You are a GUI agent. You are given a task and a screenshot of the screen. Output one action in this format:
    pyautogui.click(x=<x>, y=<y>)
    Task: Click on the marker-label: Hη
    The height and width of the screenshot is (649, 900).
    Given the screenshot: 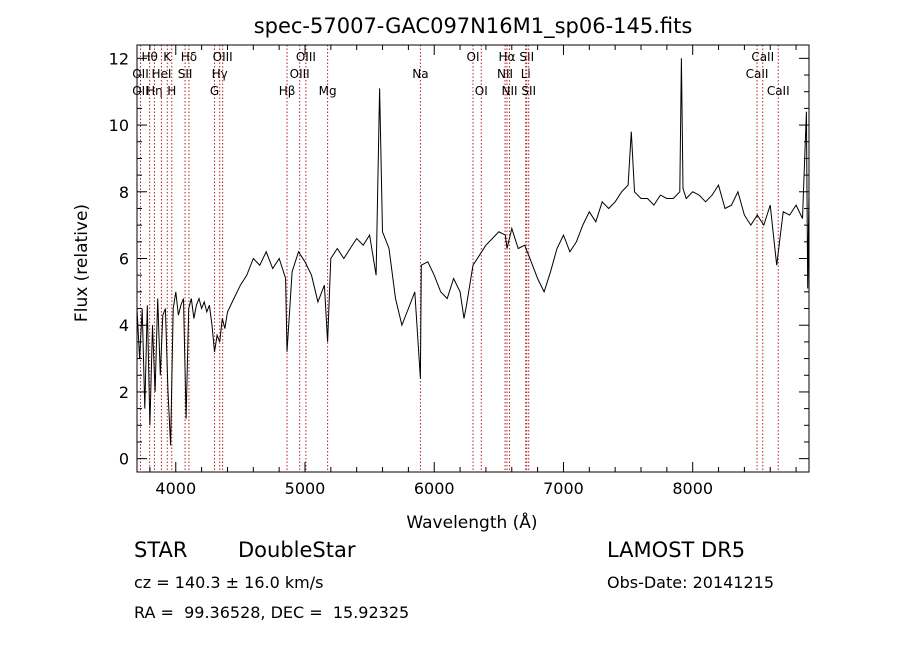 What is the action you would take?
    pyautogui.click(x=154, y=91)
    